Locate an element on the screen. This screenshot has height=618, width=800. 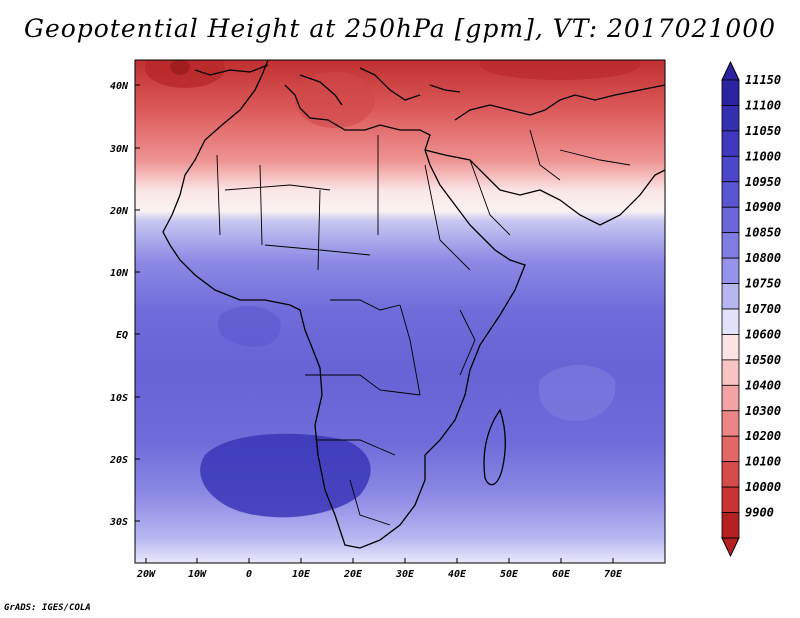
colorbar-label: 10750 is located at coordinates (763, 284).